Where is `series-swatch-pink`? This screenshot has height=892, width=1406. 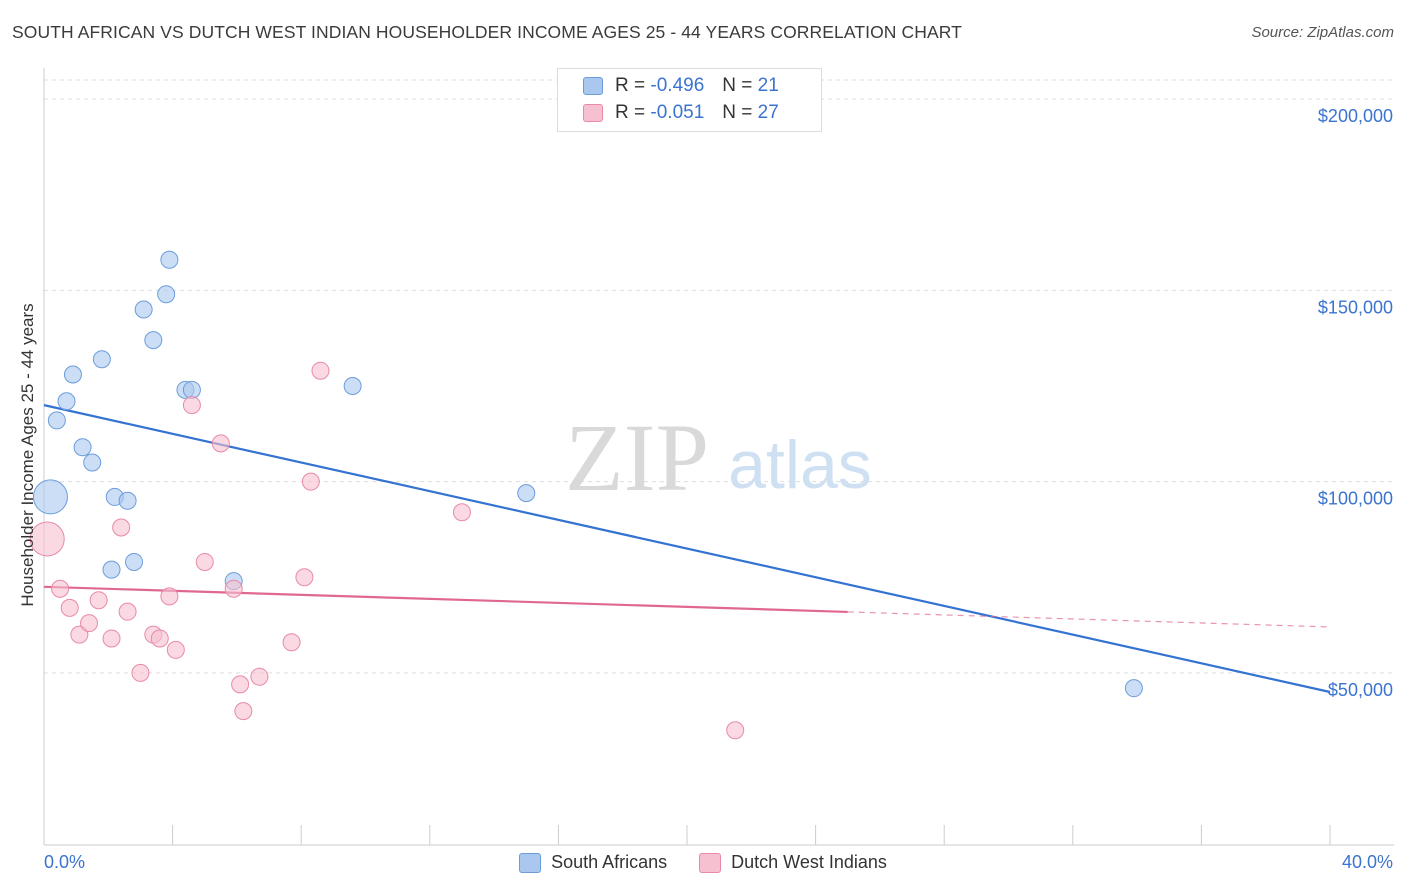 series-swatch-pink is located at coordinates (710, 862).